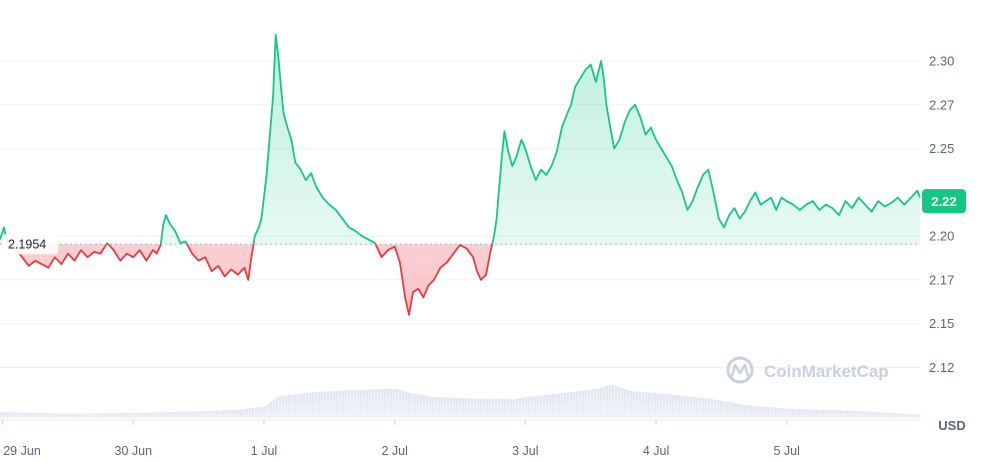 The image size is (982, 462). What do you see at coordinates (264, 451) in the screenshot?
I see `x-tick-label: 1 Jul` at bounding box center [264, 451].